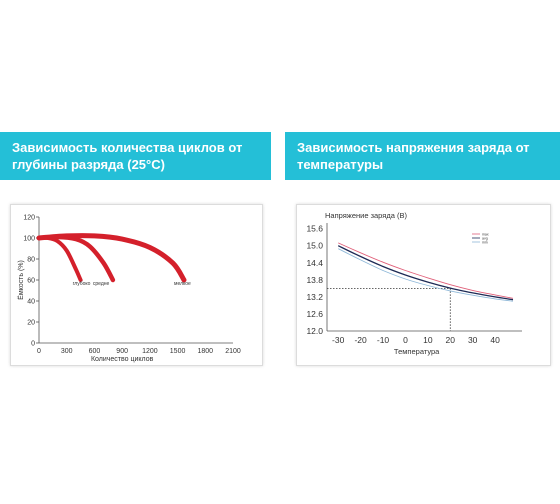 Image resolution: width=560 pixels, height=504 pixels. I want to click on x-axis-title: Количество циклов, so click(122, 359).